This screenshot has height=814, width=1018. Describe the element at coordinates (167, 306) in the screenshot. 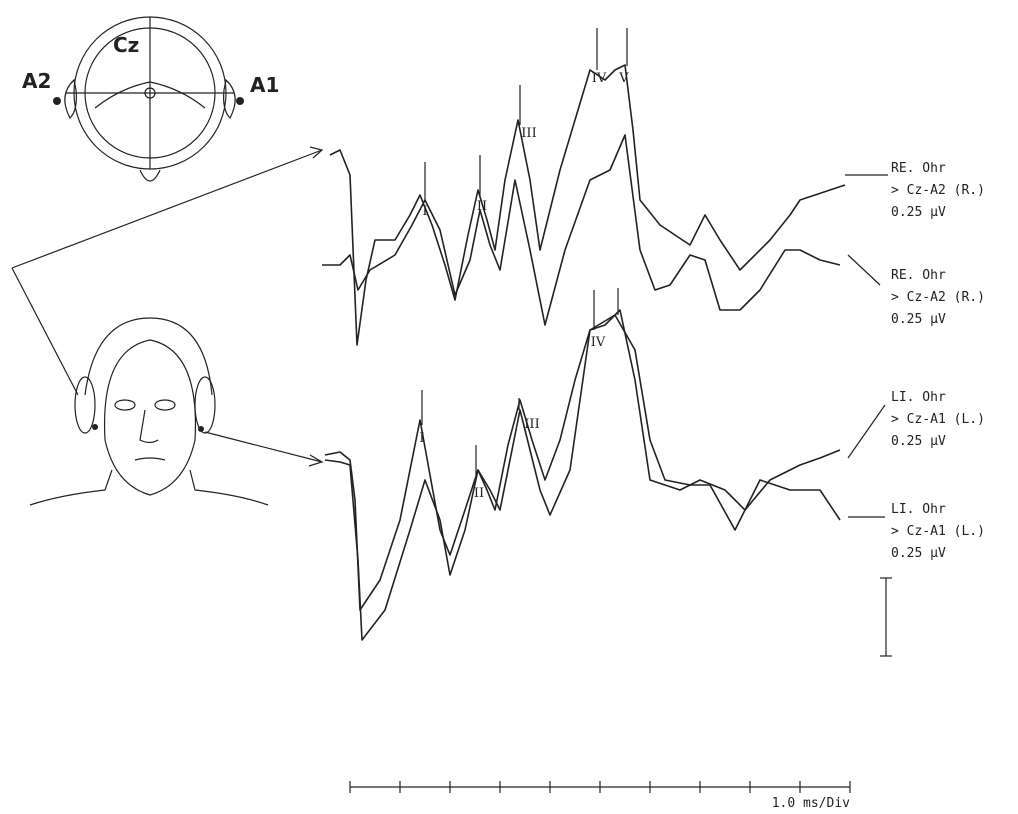

I see `connector-arrows` at that location.